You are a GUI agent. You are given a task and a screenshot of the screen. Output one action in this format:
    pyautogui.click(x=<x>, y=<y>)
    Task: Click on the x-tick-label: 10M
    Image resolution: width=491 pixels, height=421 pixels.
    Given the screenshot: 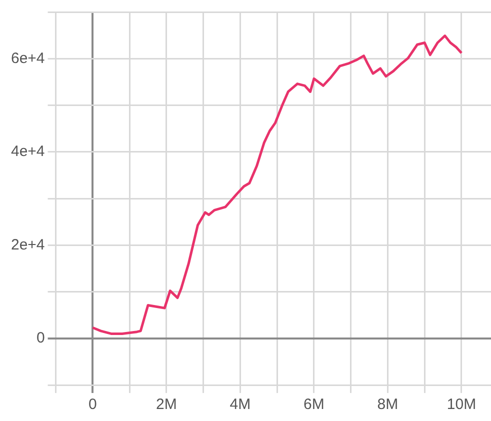 What is the action you would take?
    pyautogui.click(x=461, y=405)
    